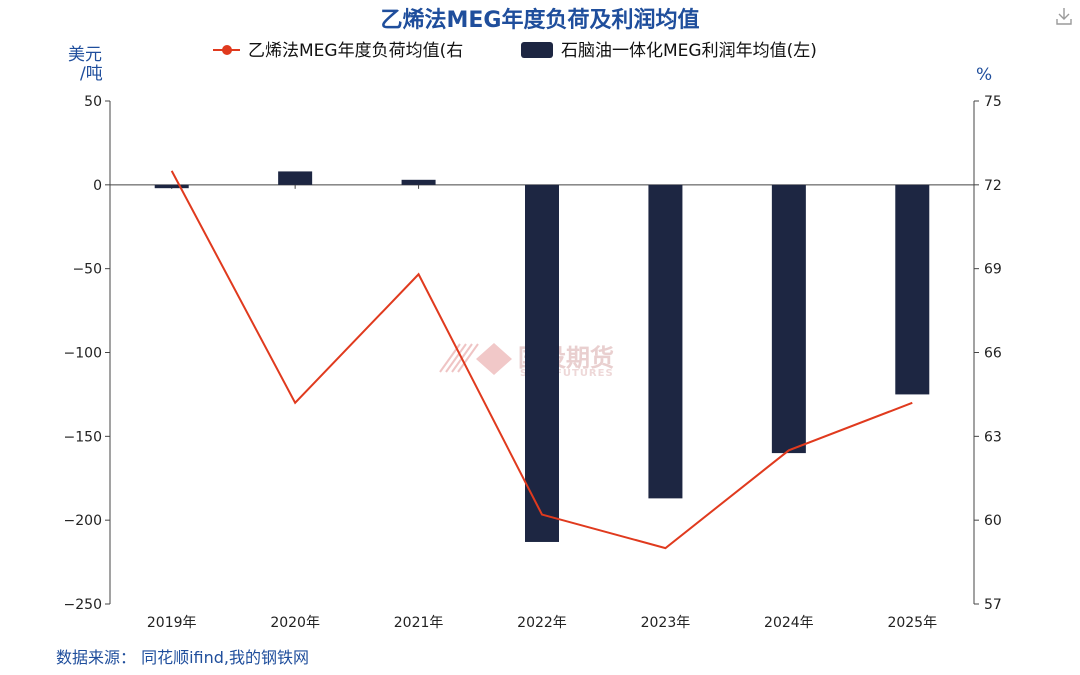 The width and height of the screenshot is (1080, 675). Describe the element at coordinates (91, 74) in the screenshot. I see `left-axis-unit-line2: /吨` at that location.